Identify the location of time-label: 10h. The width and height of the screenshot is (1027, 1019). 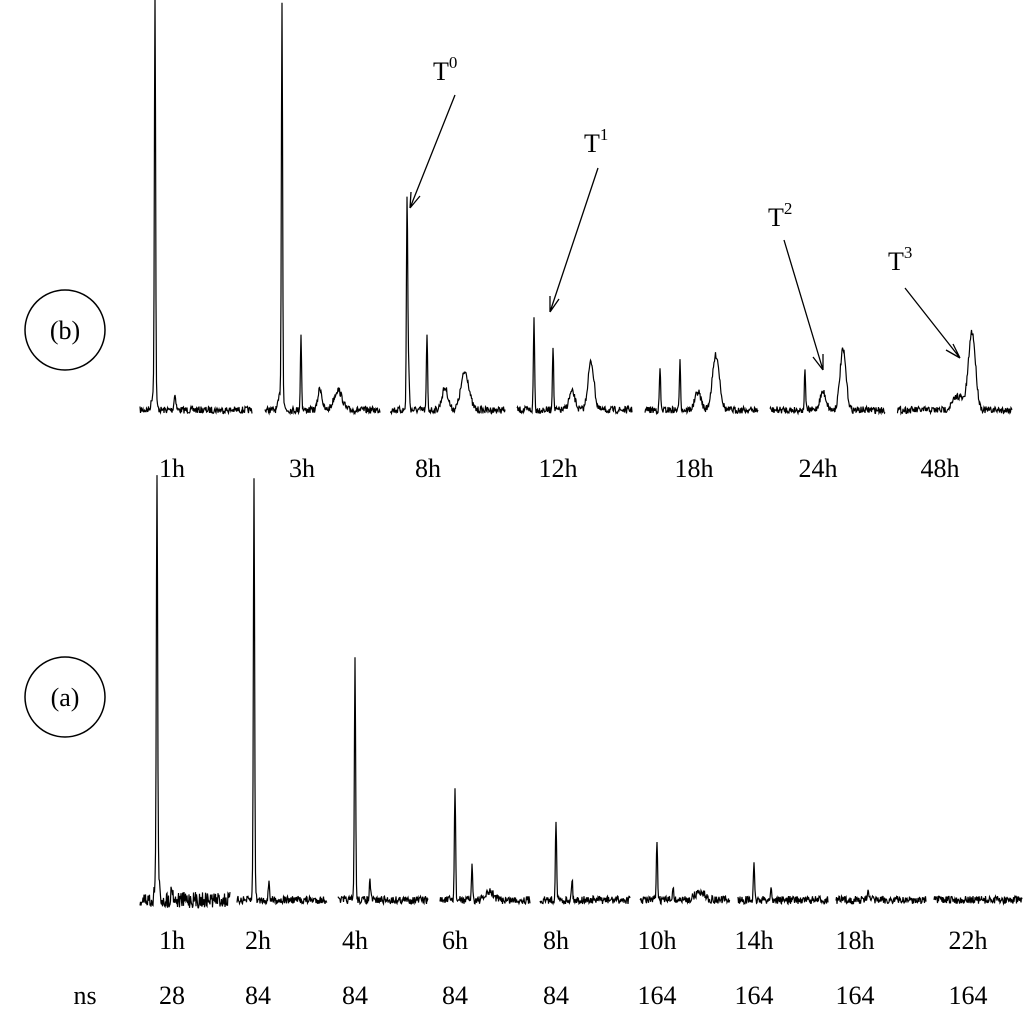
(657, 940).